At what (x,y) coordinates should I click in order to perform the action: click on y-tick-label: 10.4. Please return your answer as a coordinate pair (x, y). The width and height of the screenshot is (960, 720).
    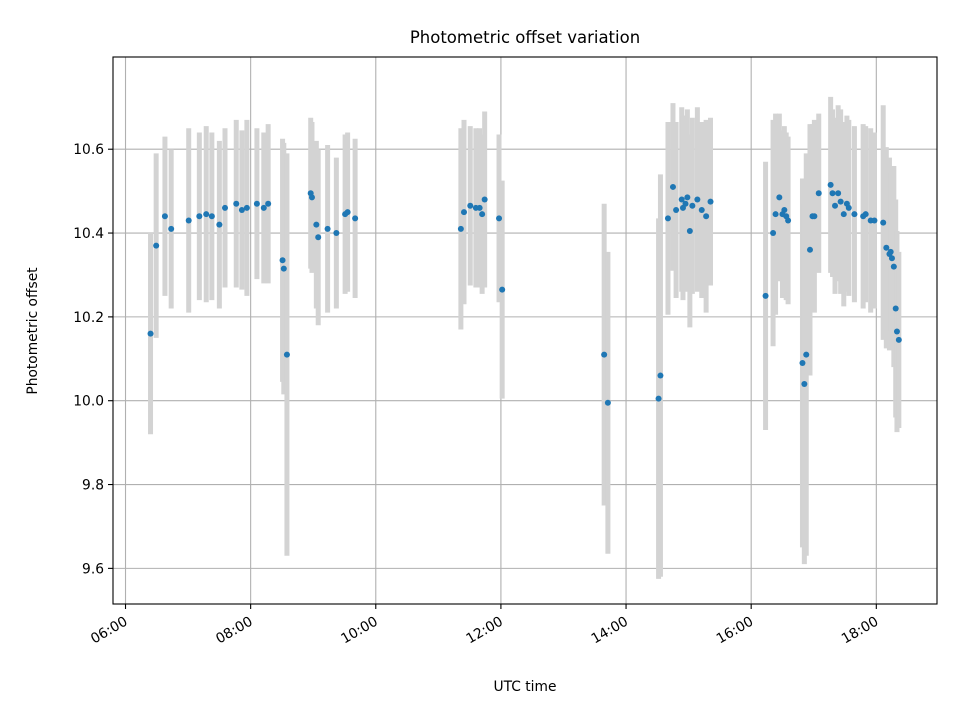
    Looking at the image, I should click on (88, 234).